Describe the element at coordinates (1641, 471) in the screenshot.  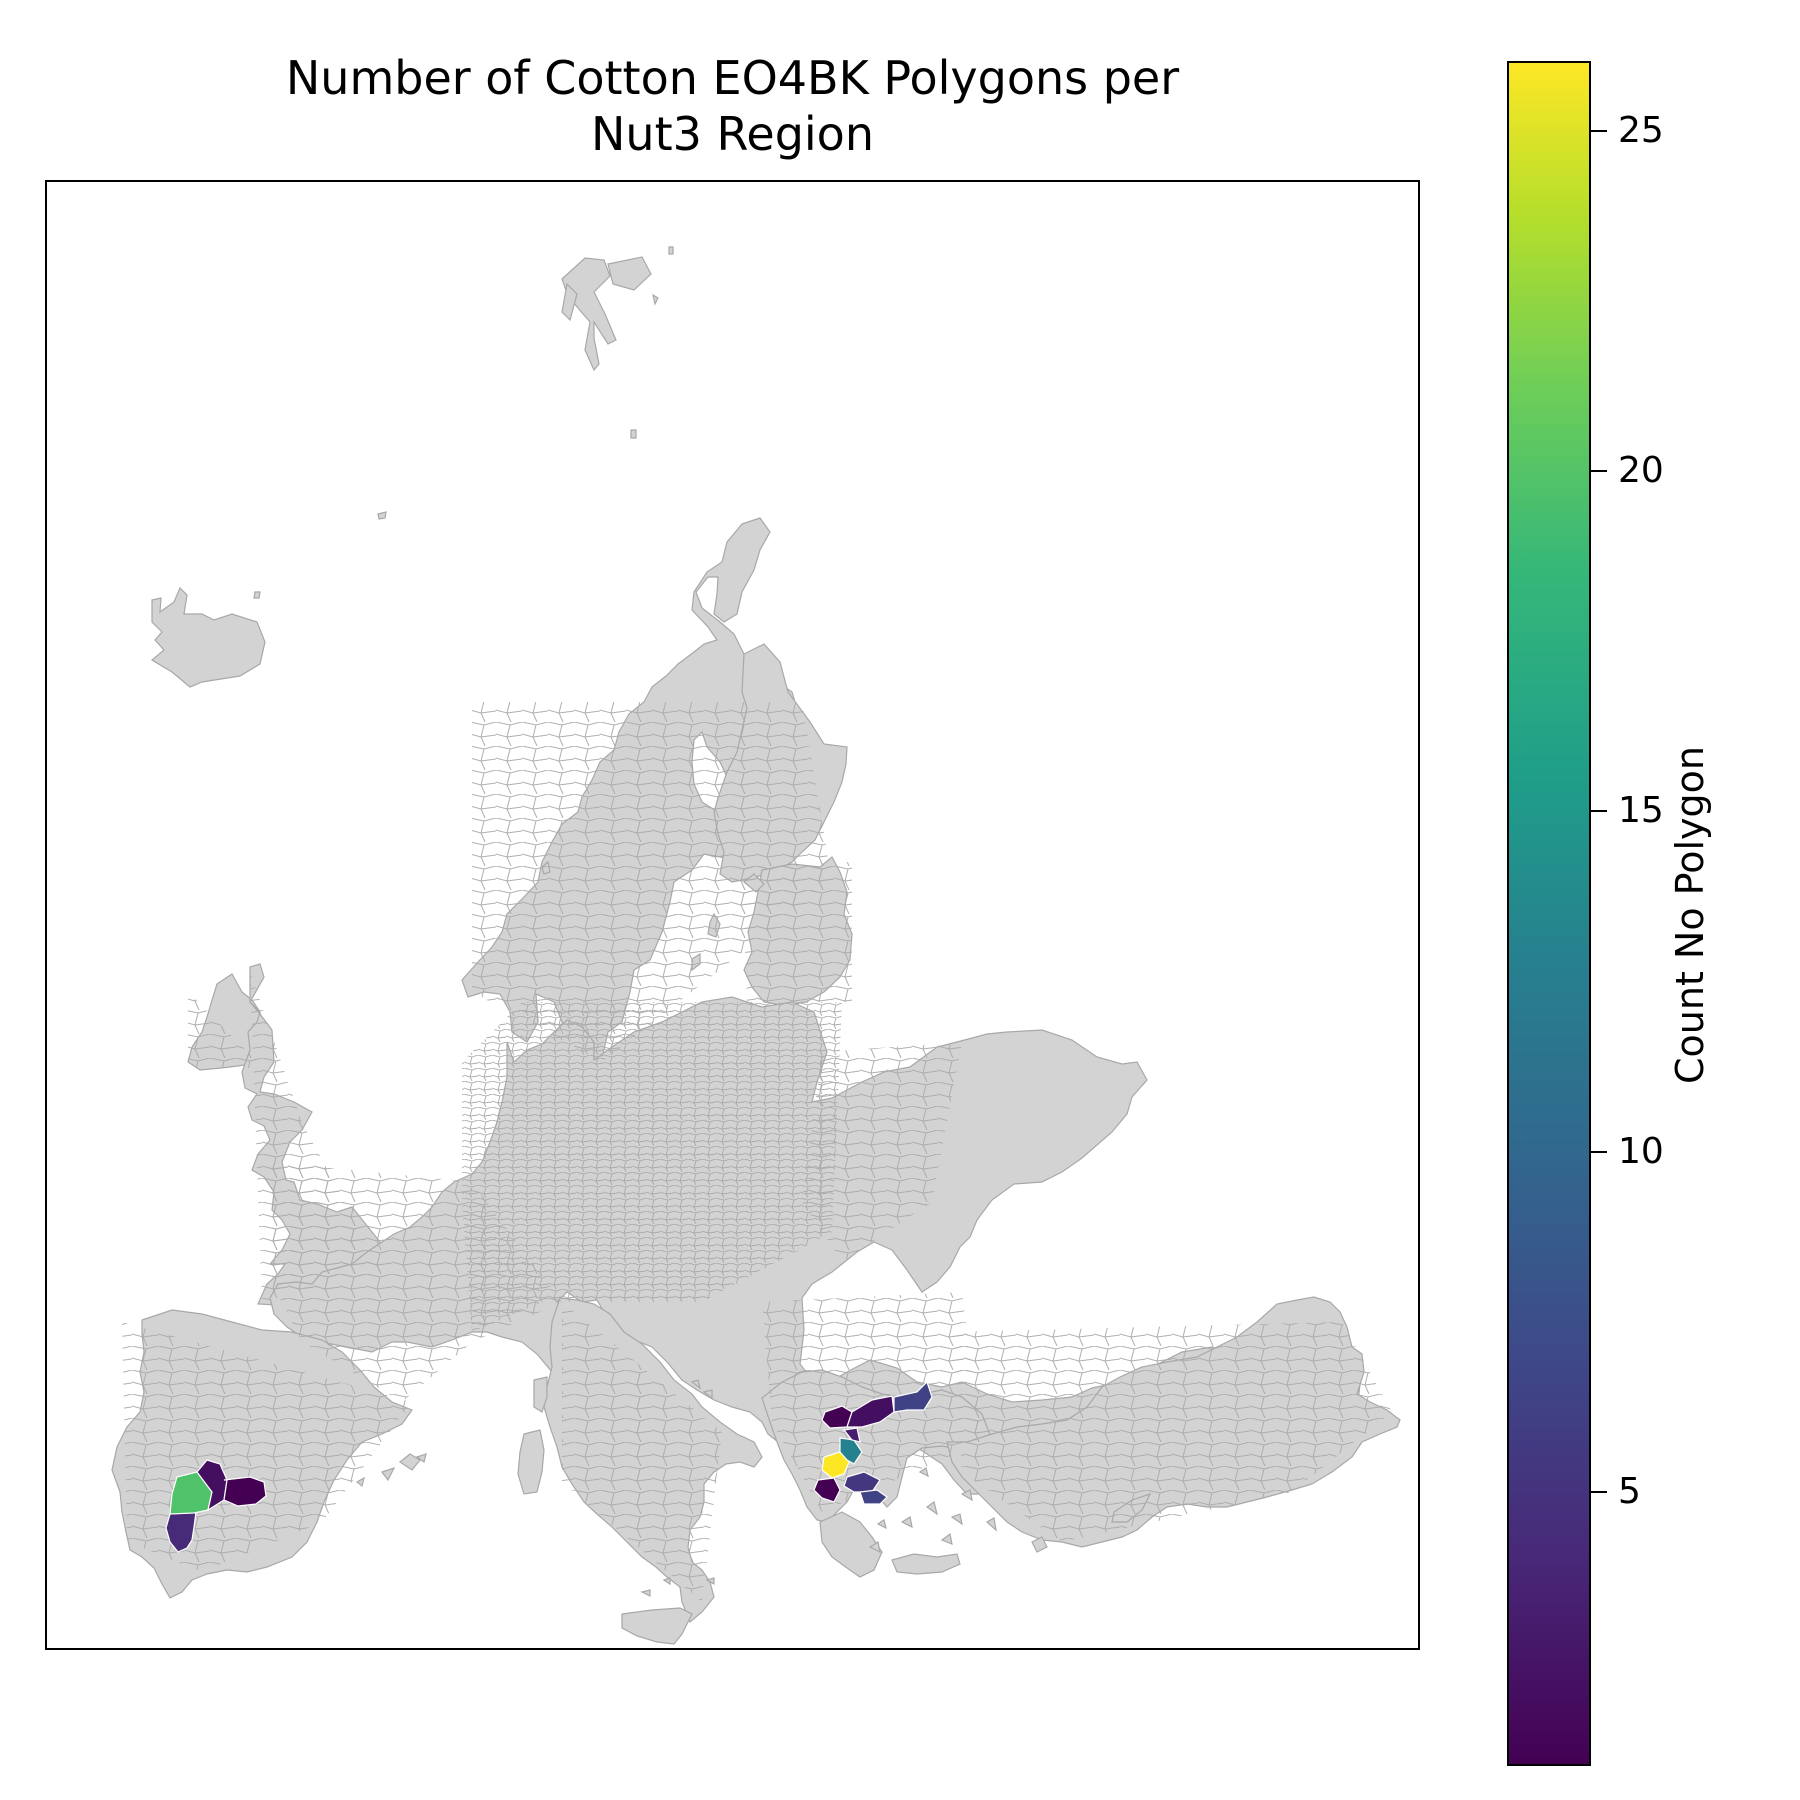
I see `colorbar-tick-label: 20` at that location.